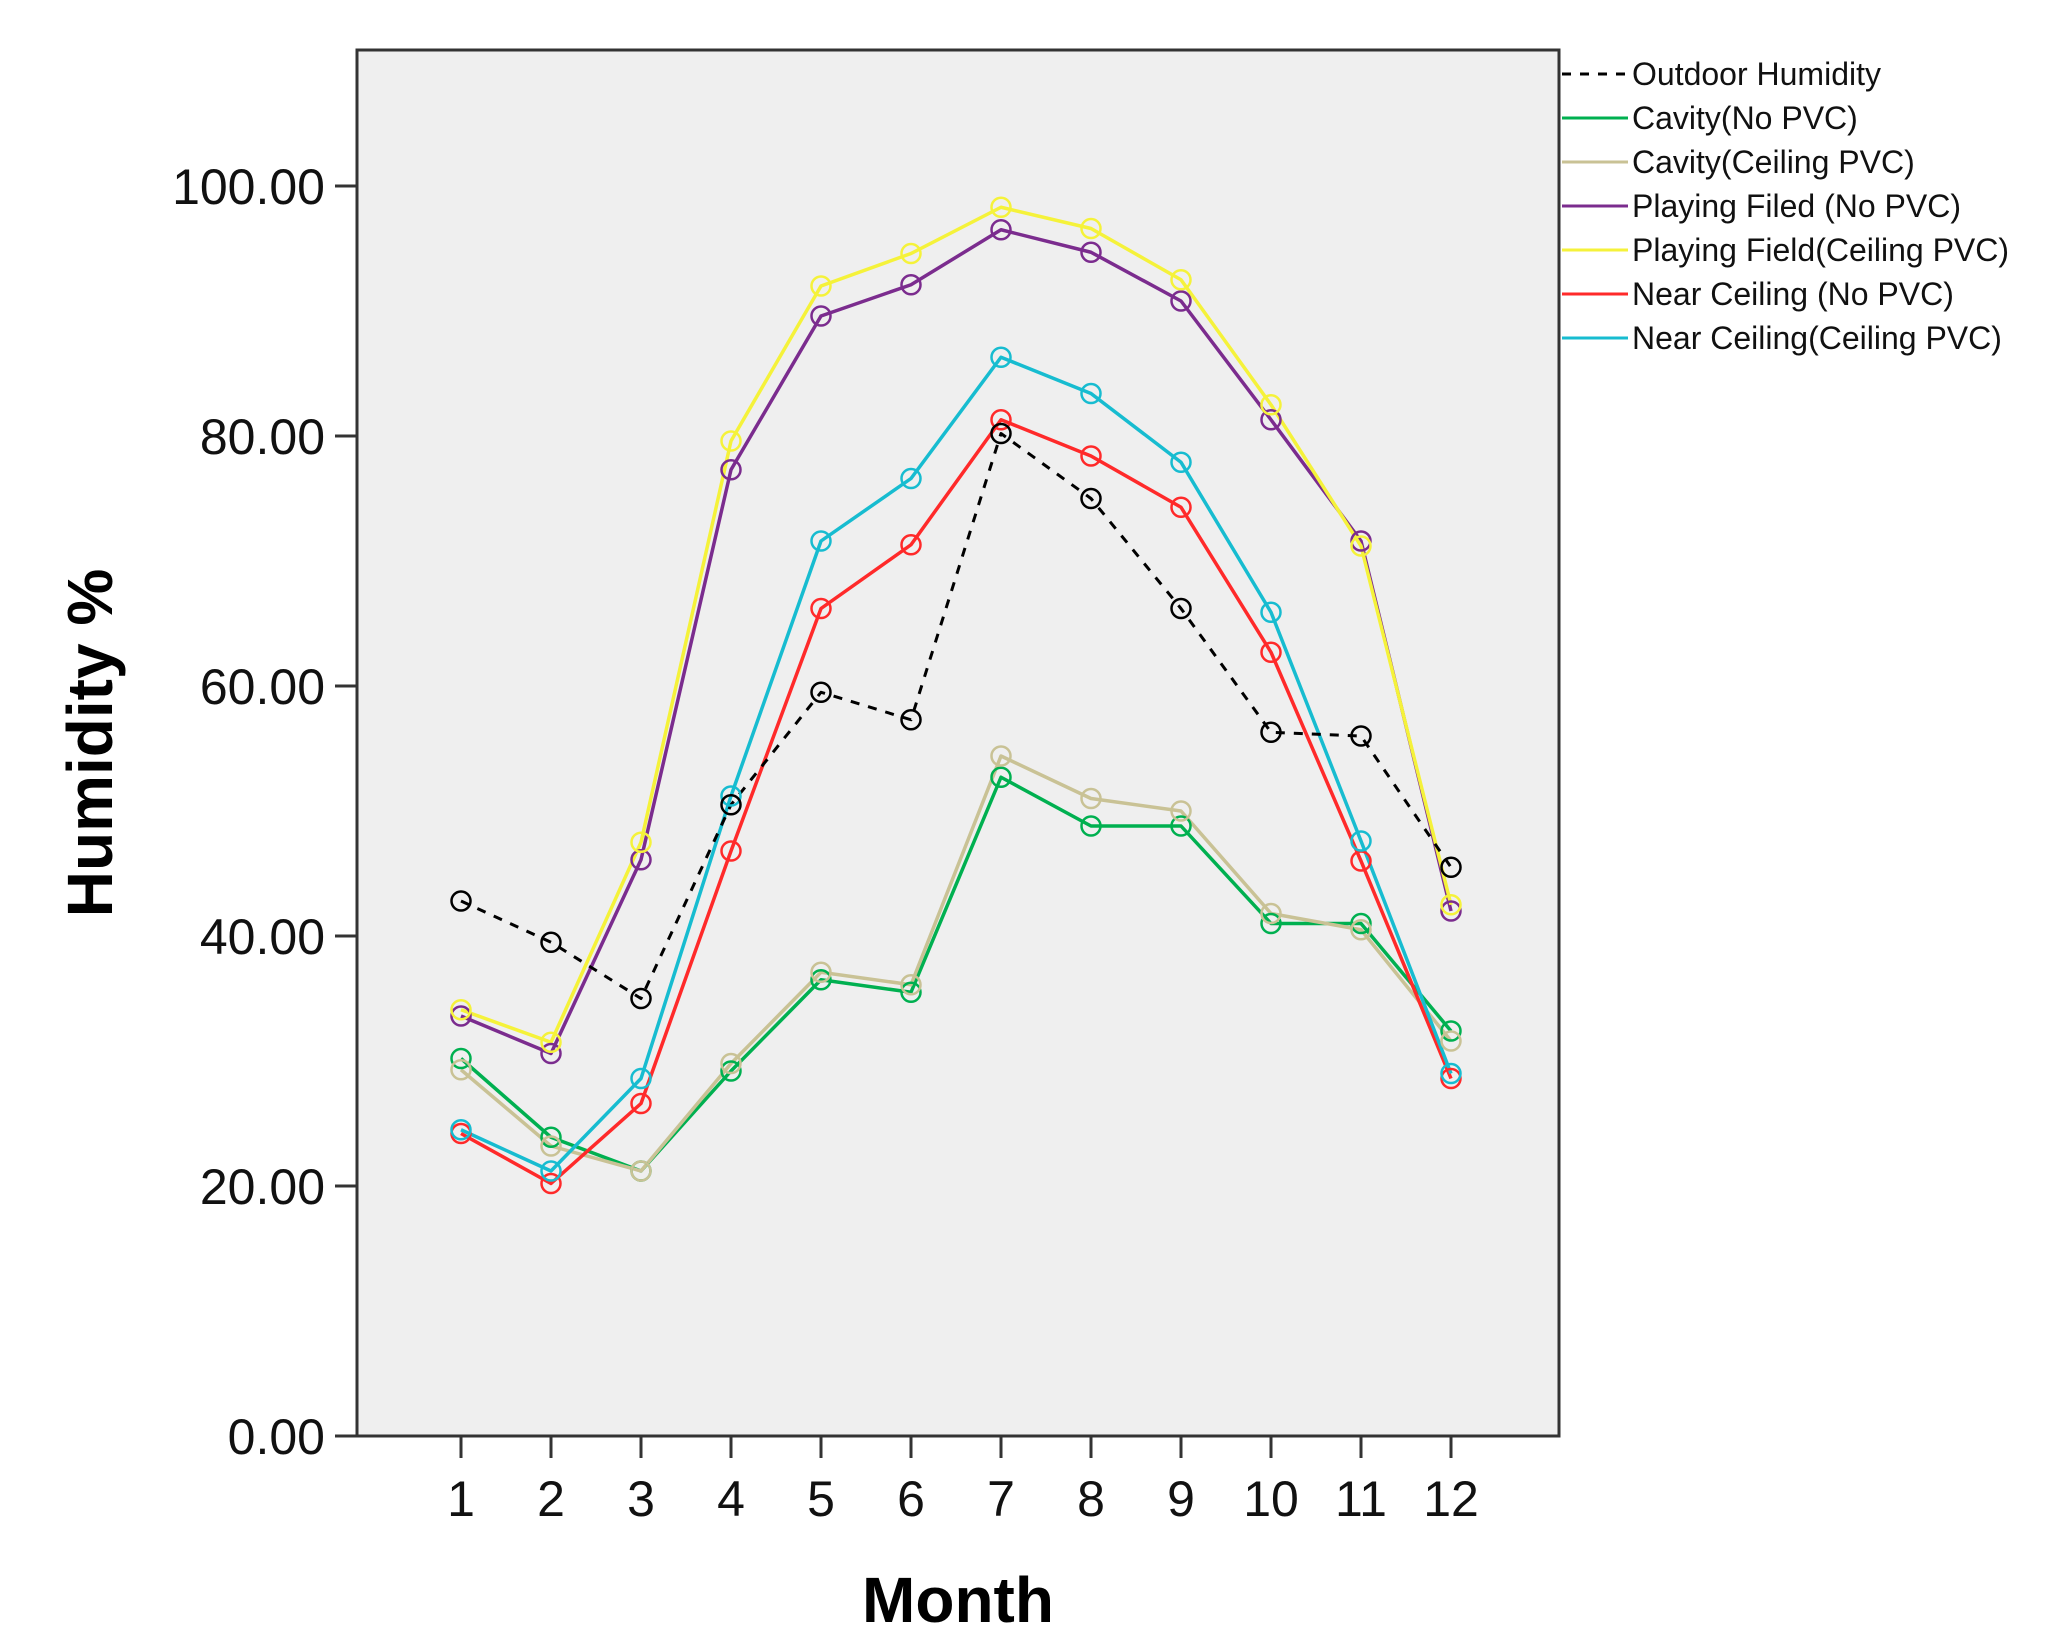  I want to click on x-axis: 1 2 3 4 5 6 7 8 9 10 11 12, so click(963, 1481).